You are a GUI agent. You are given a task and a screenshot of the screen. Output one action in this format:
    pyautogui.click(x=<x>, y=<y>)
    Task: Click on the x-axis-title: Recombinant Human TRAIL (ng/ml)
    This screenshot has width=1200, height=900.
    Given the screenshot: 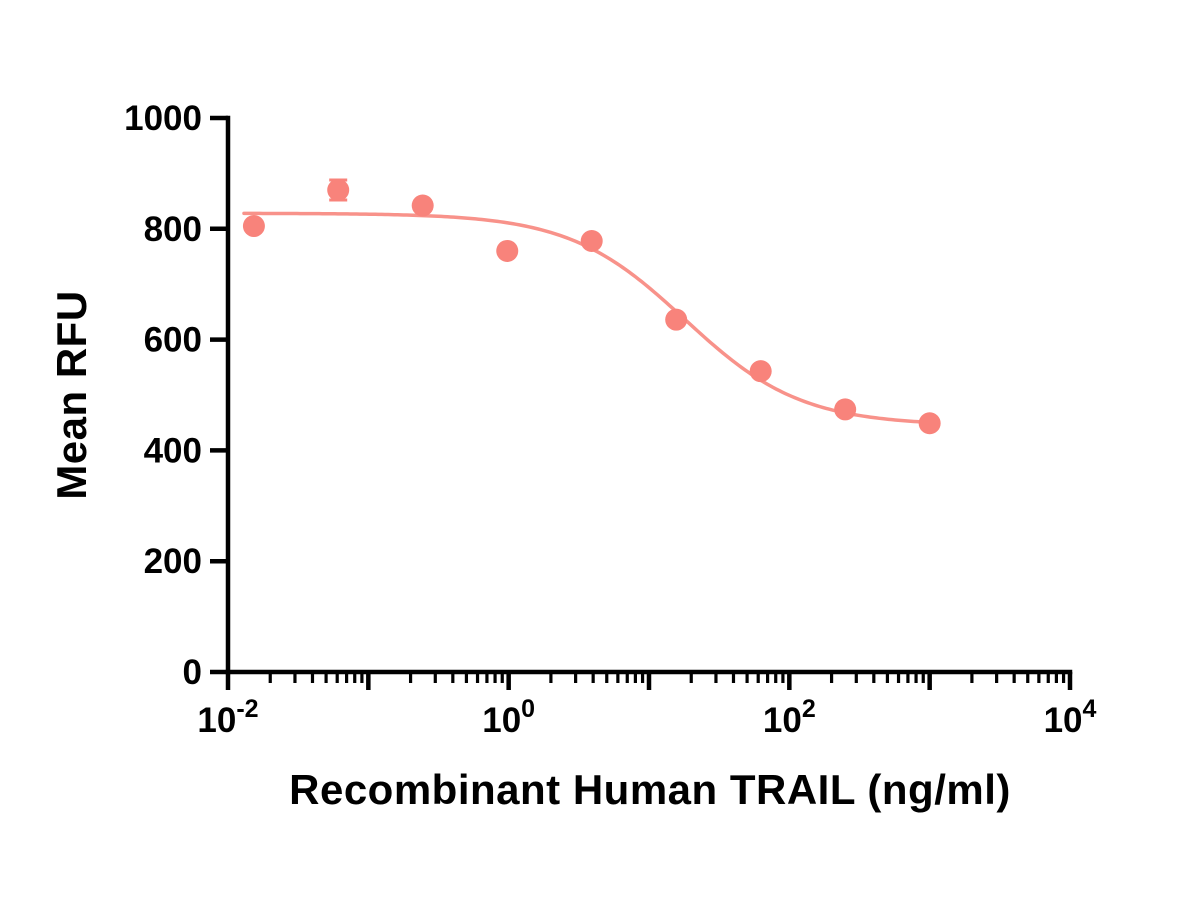 What is the action you would take?
    pyautogui.click(x=650, y=789)
    